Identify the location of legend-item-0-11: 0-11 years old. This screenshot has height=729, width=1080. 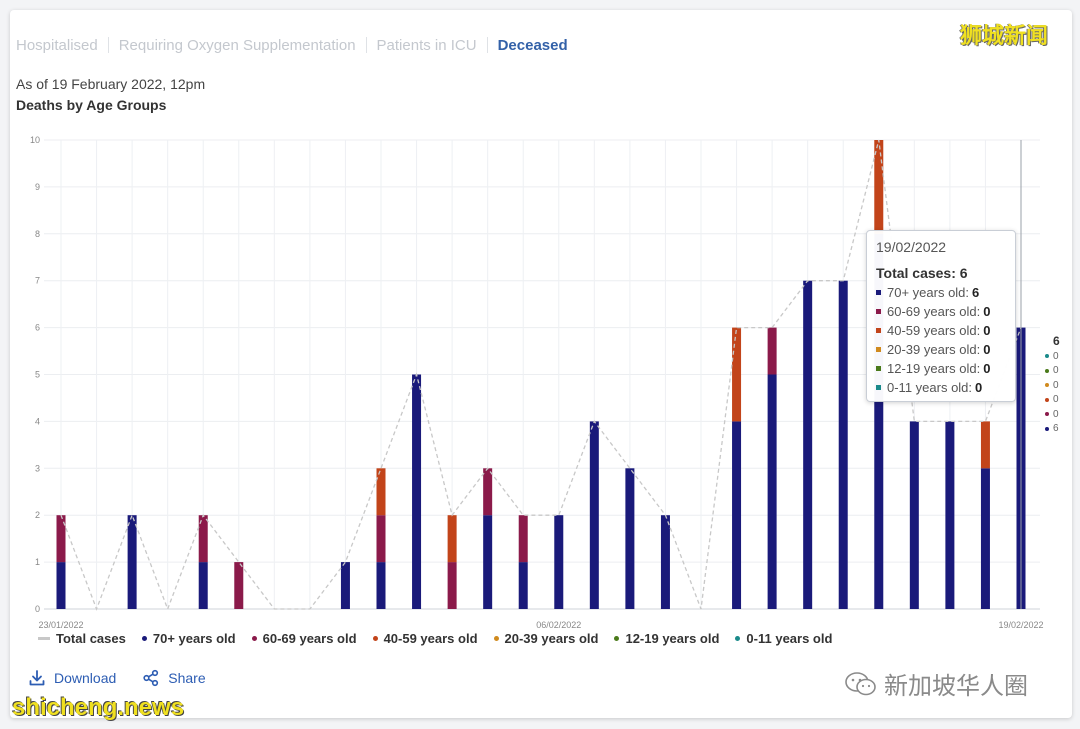
(783, 638).